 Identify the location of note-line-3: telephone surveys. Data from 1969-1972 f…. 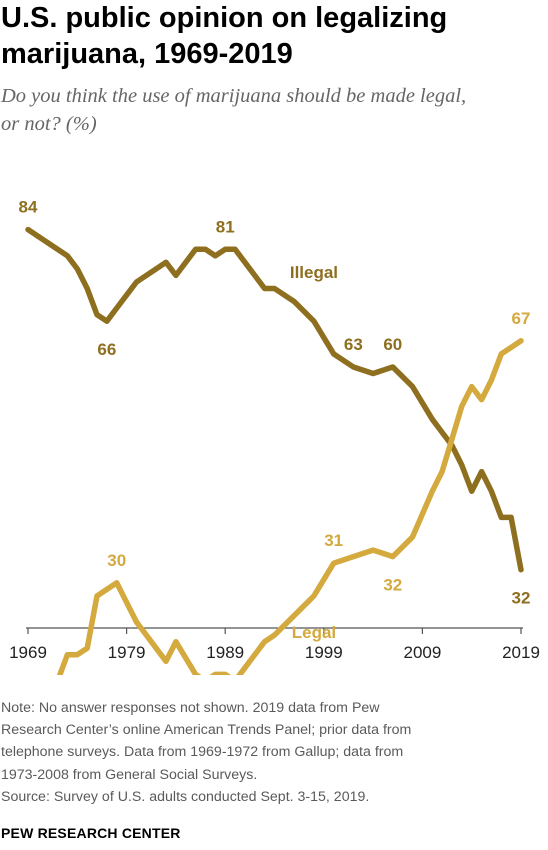
(202, 752).